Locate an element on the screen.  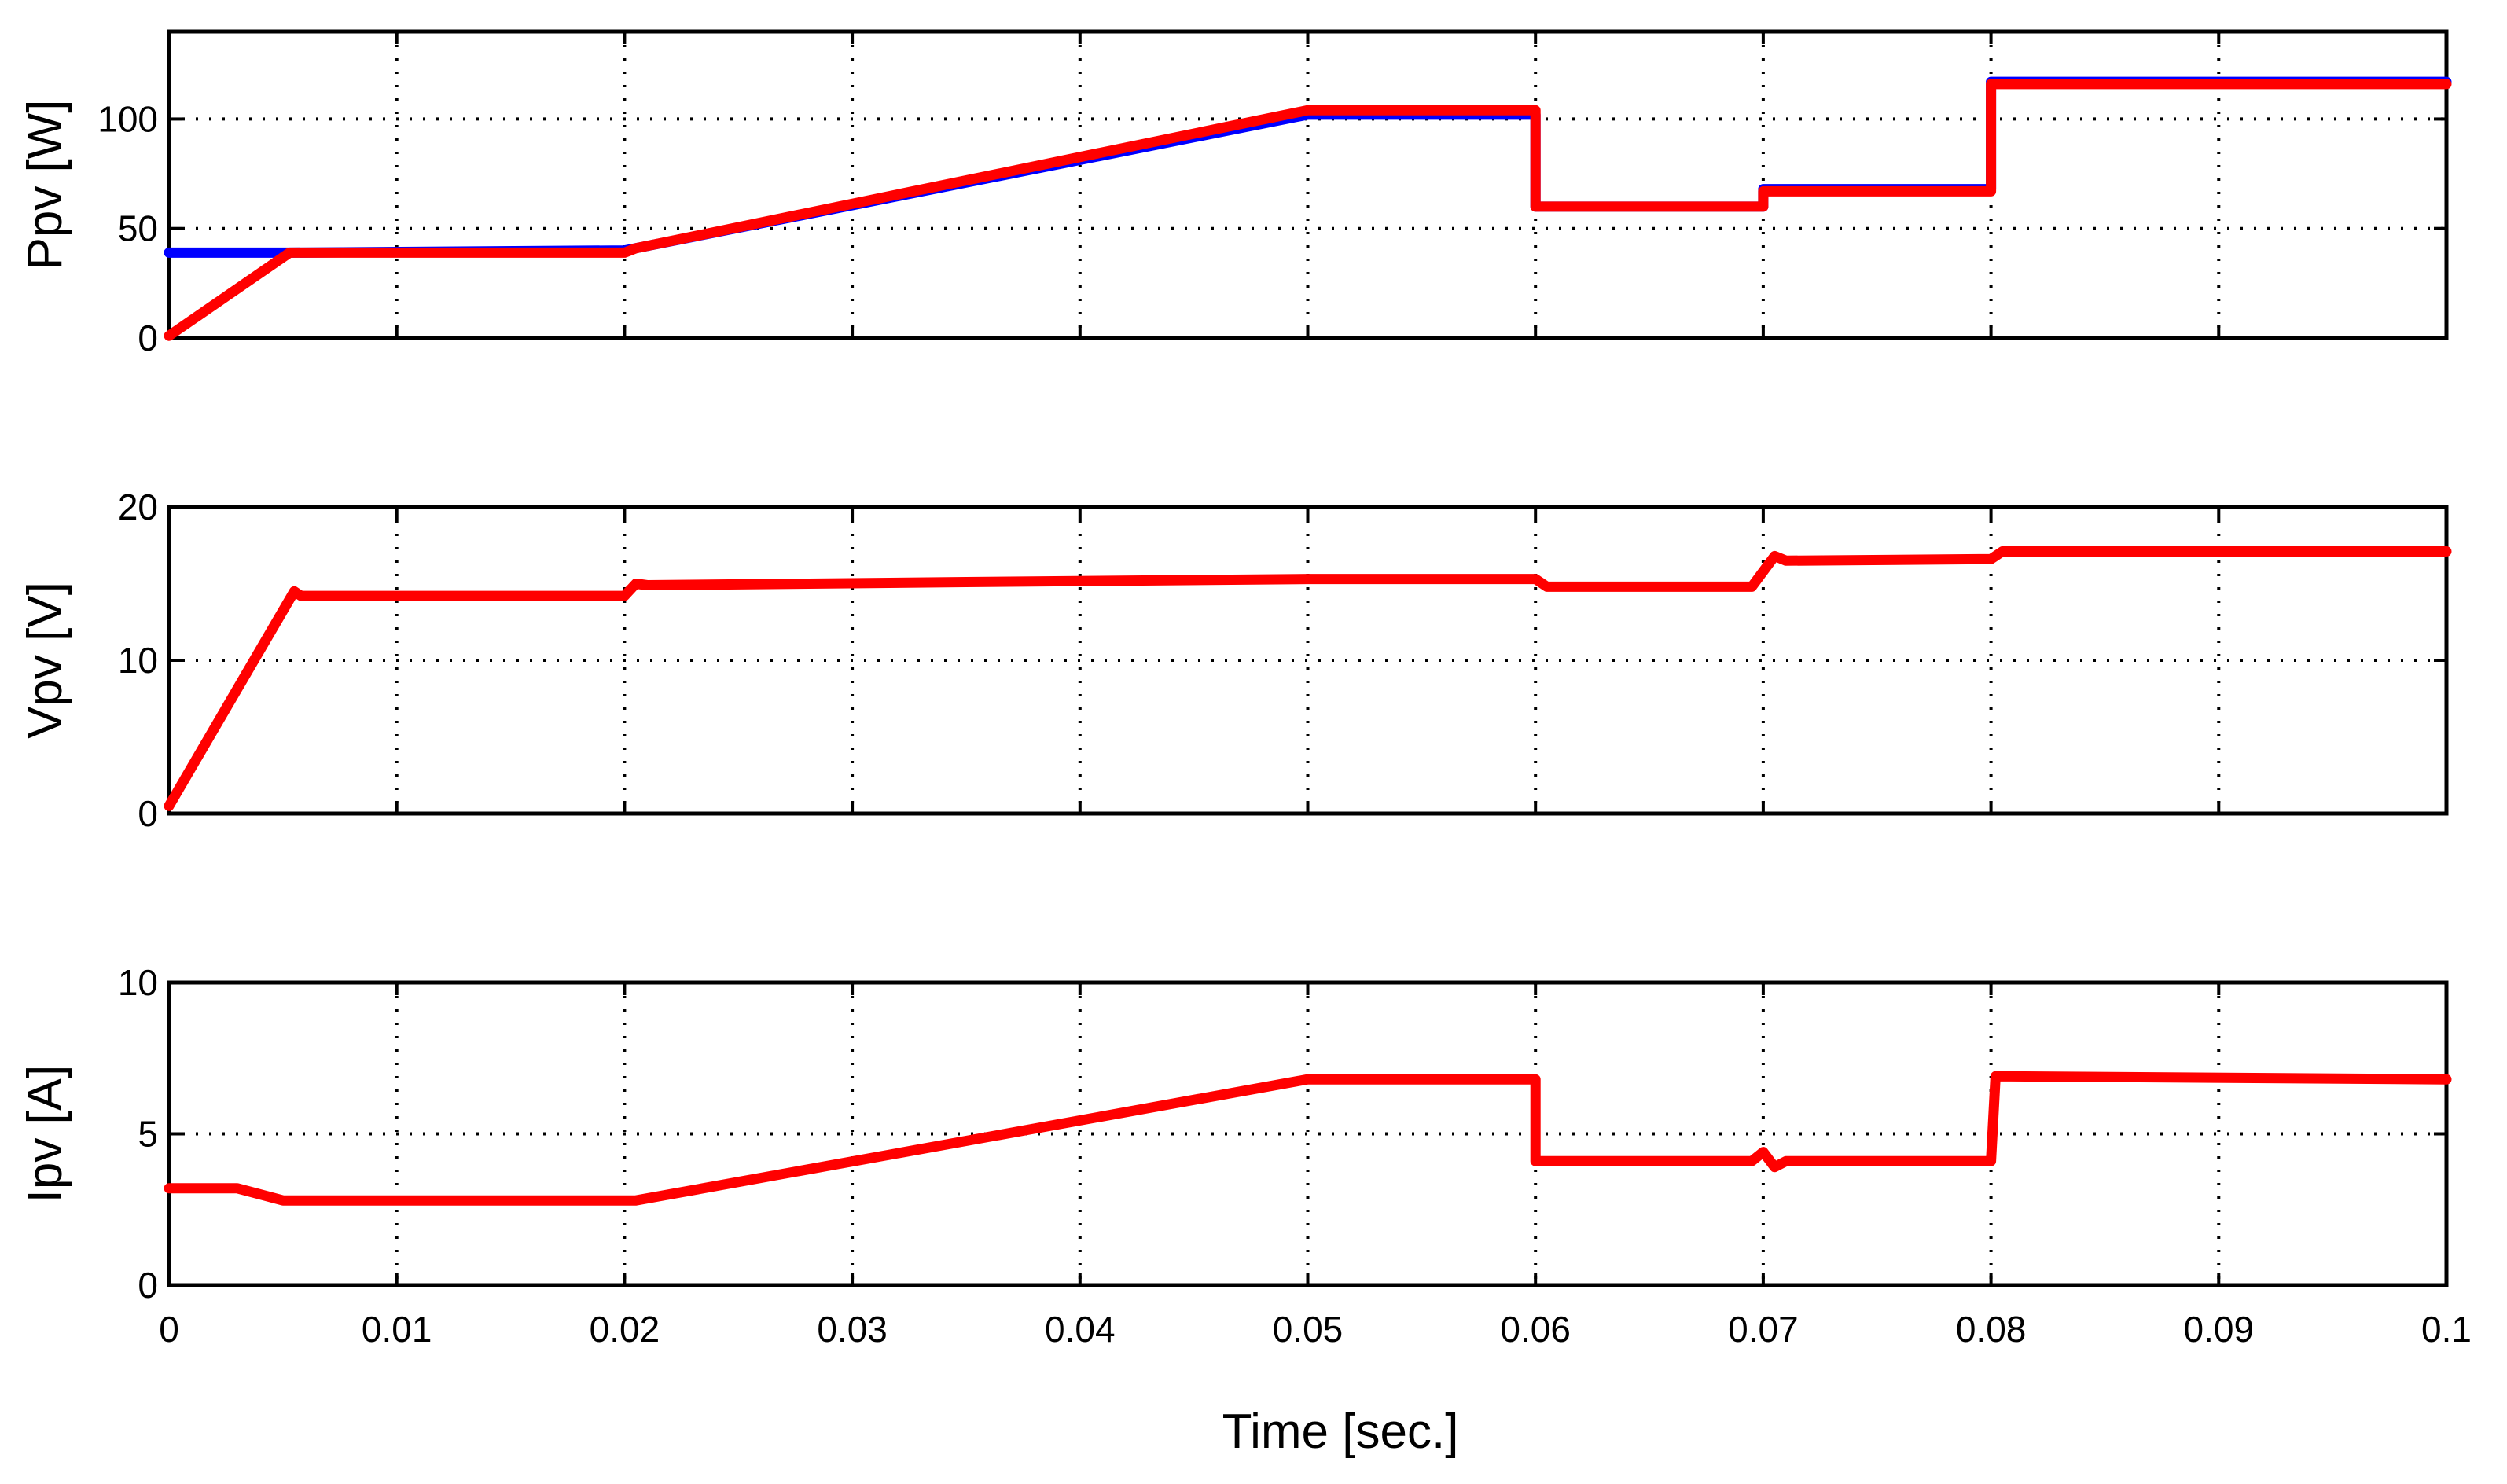
current-y-tick-label: 10 is located at coordinates (138, 982).